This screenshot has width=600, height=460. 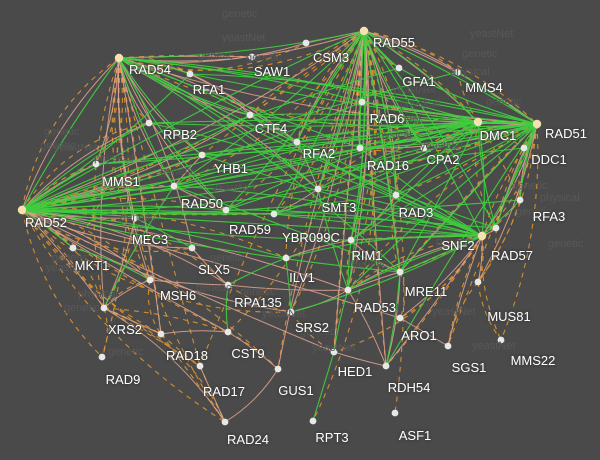 I want to click on graph-node-rad9, so click(x=102, y=357).